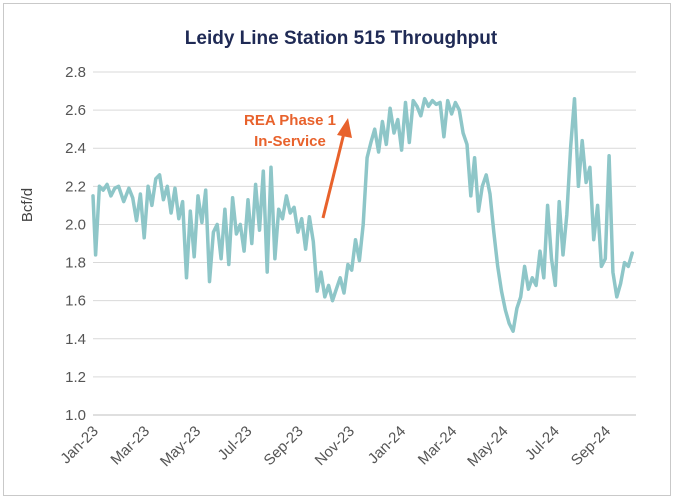 This screenshot has height=501, width=676. What do you see at coordinates (284, 446) in the screenshot?
I see `x-tick-label: Sep-23` at bounding box center [284, 446].